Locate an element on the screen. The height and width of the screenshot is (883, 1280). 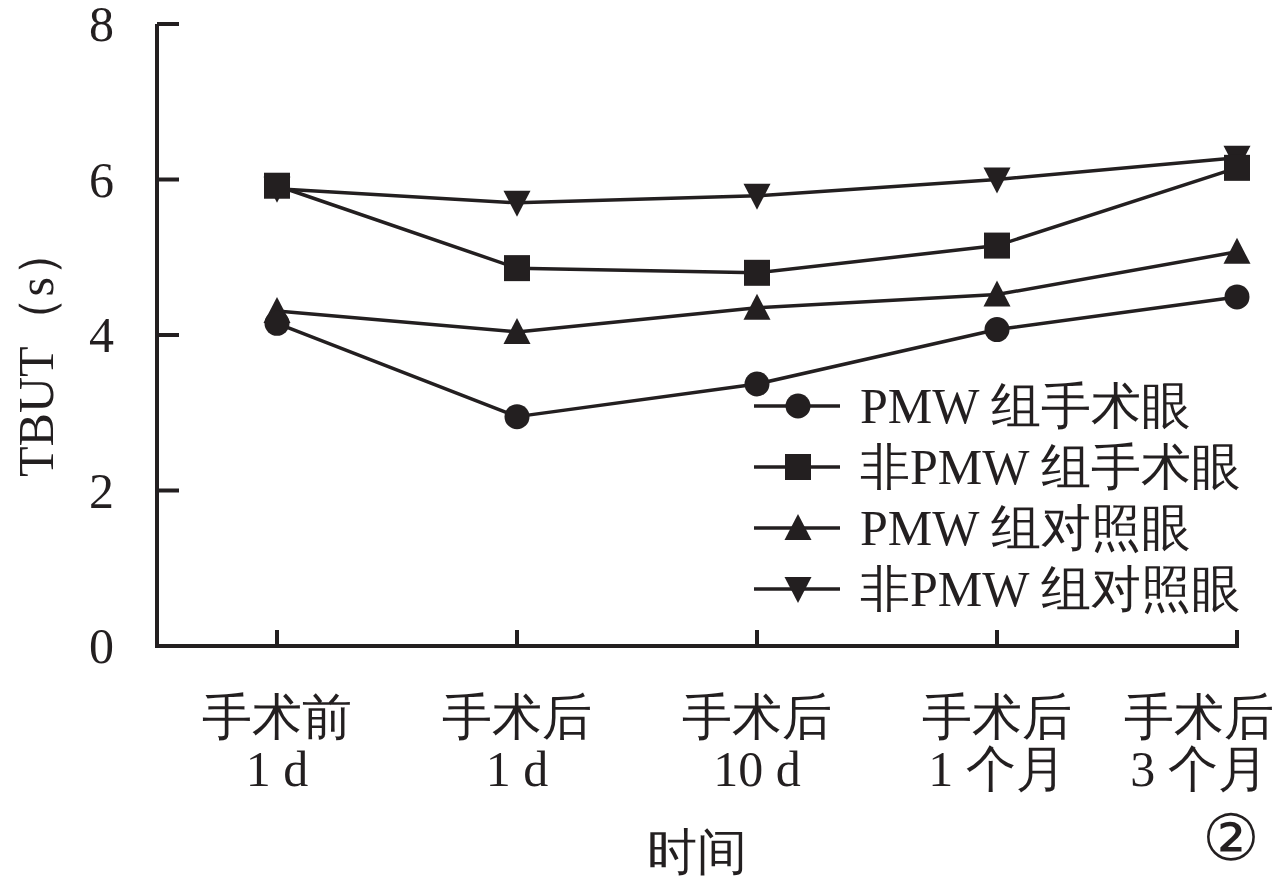
x-tick-label: 手术后 10 d is located at coordinates (757, 743).